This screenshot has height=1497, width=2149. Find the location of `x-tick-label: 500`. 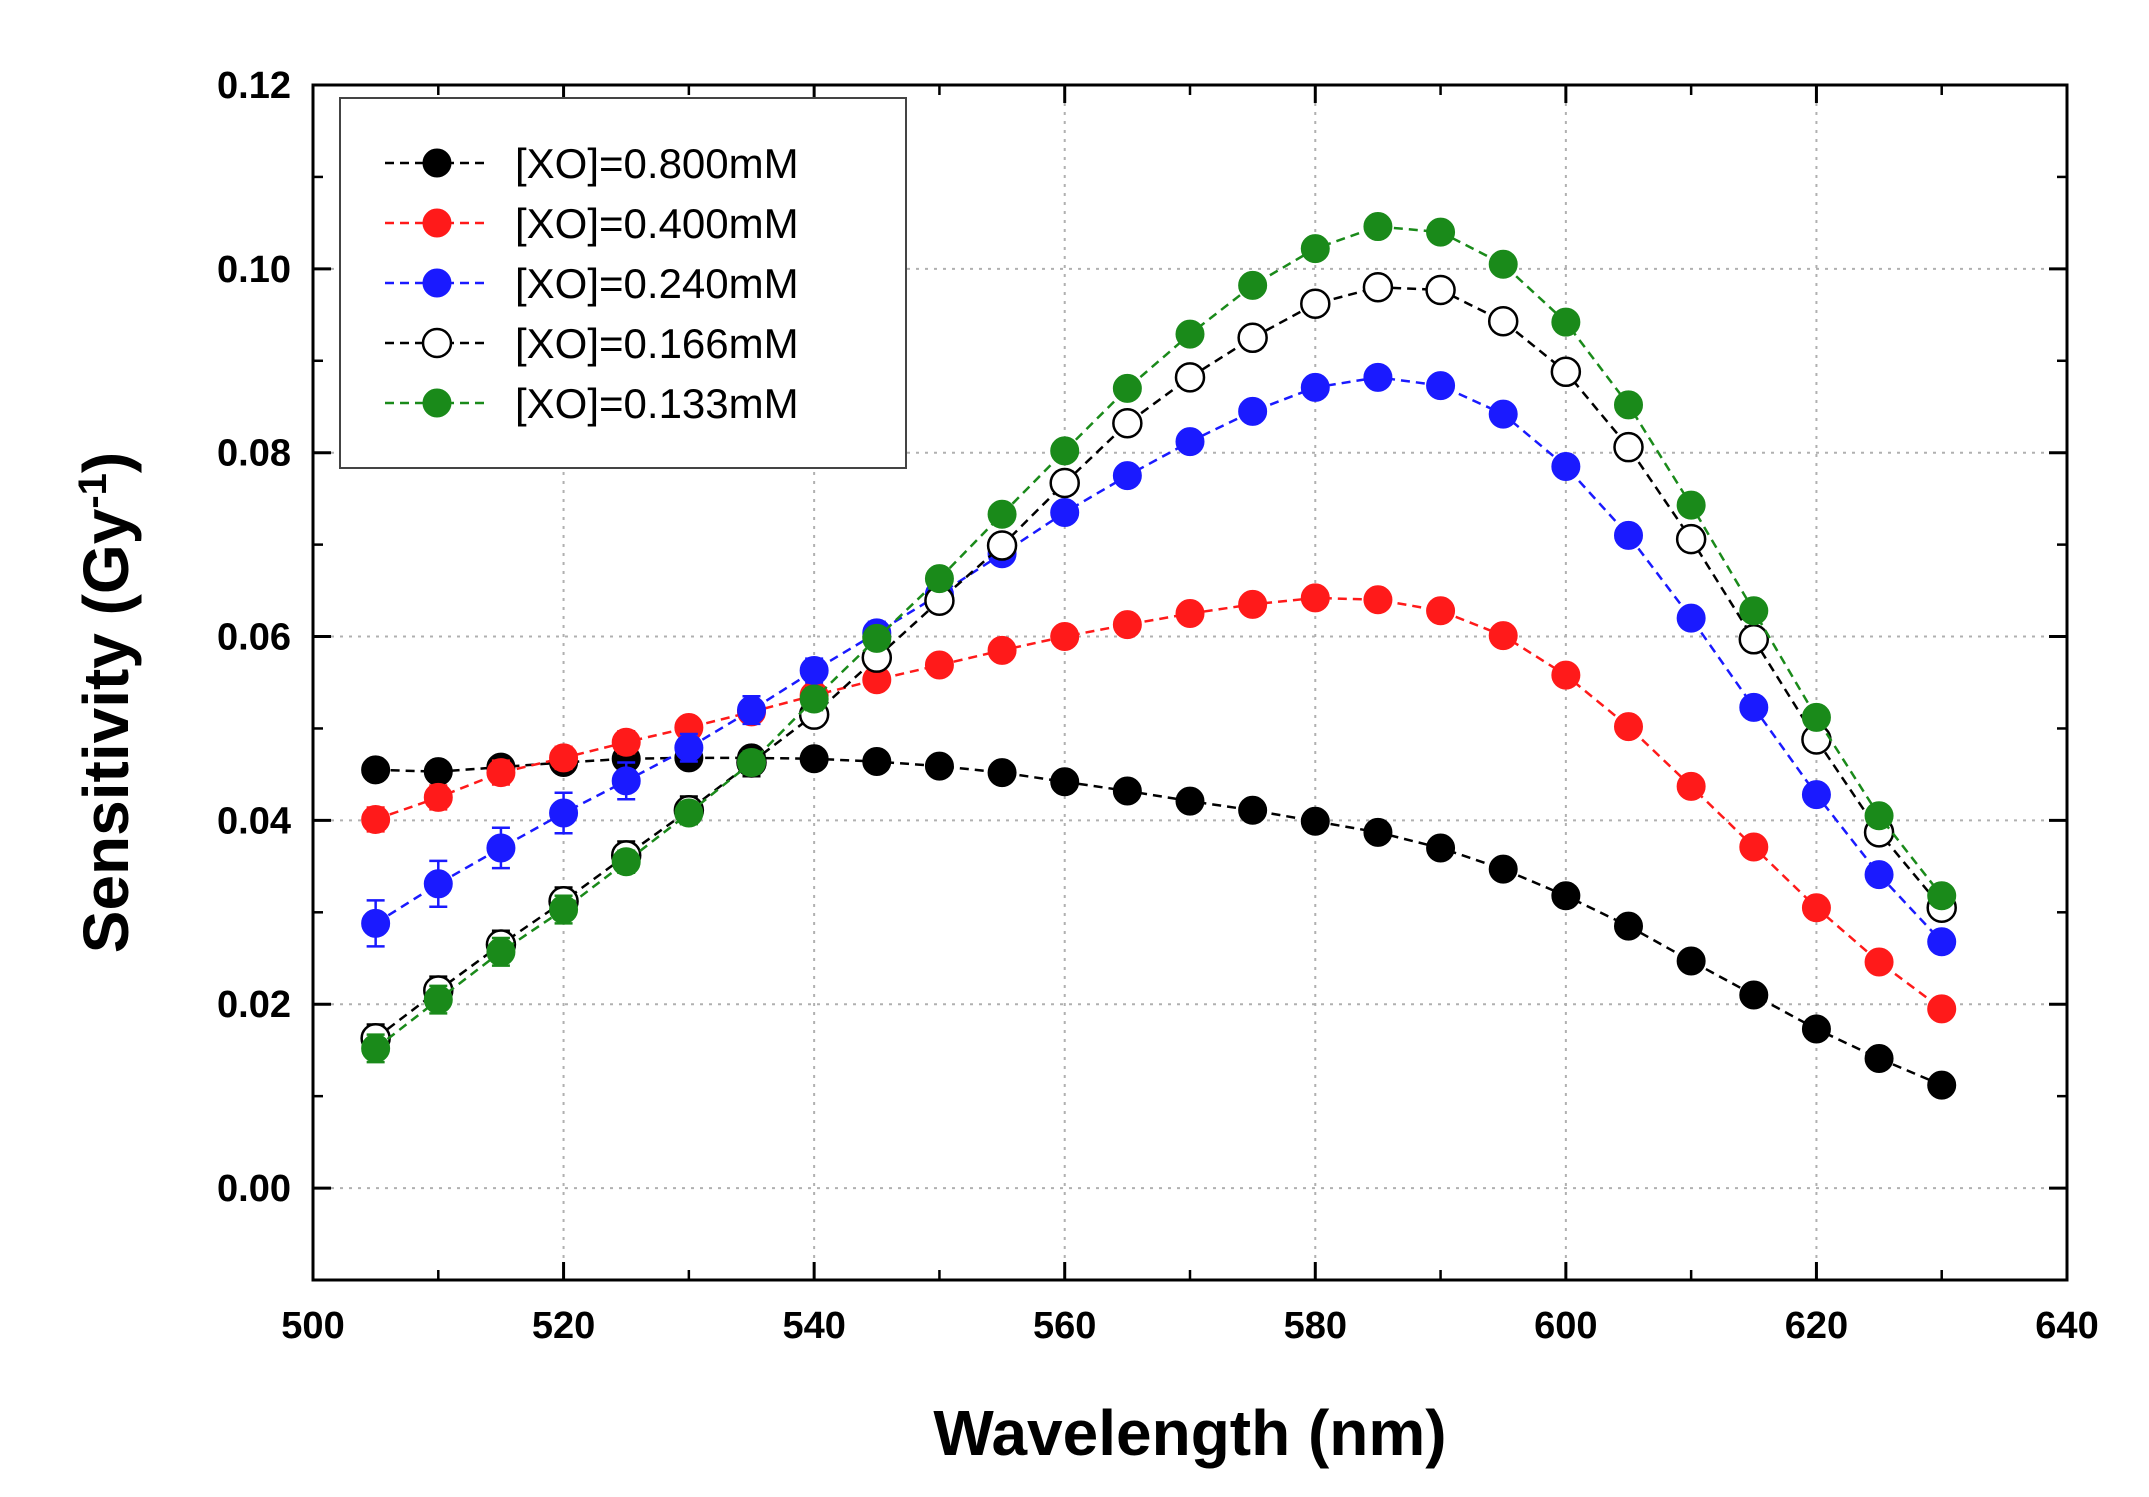

x-tick-label: 500 is located at coordinates (312, 1326).